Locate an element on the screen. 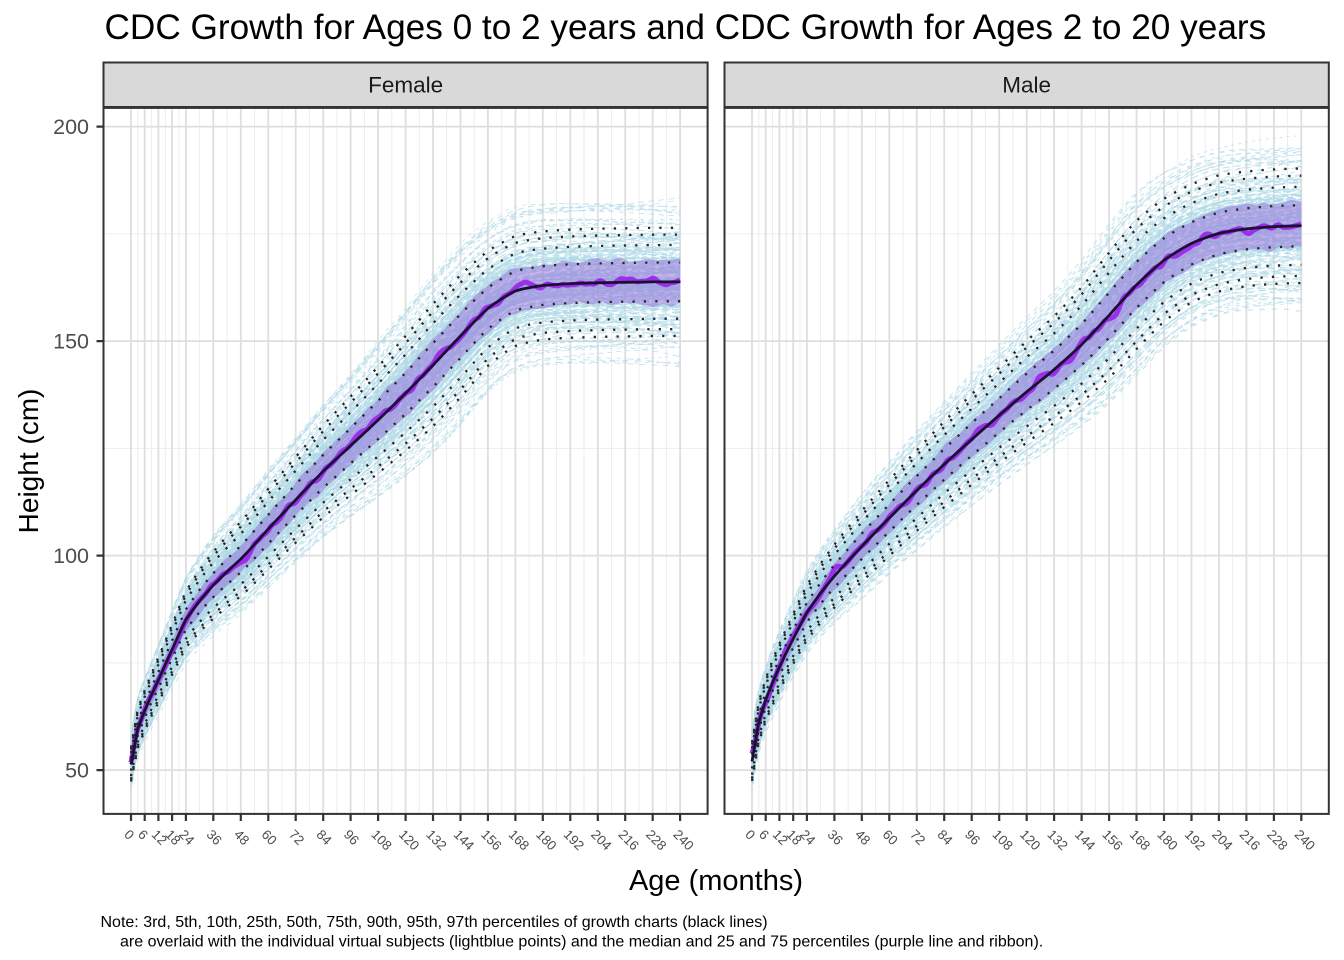  svg-text: 150 is located at coordinates (71, 342).